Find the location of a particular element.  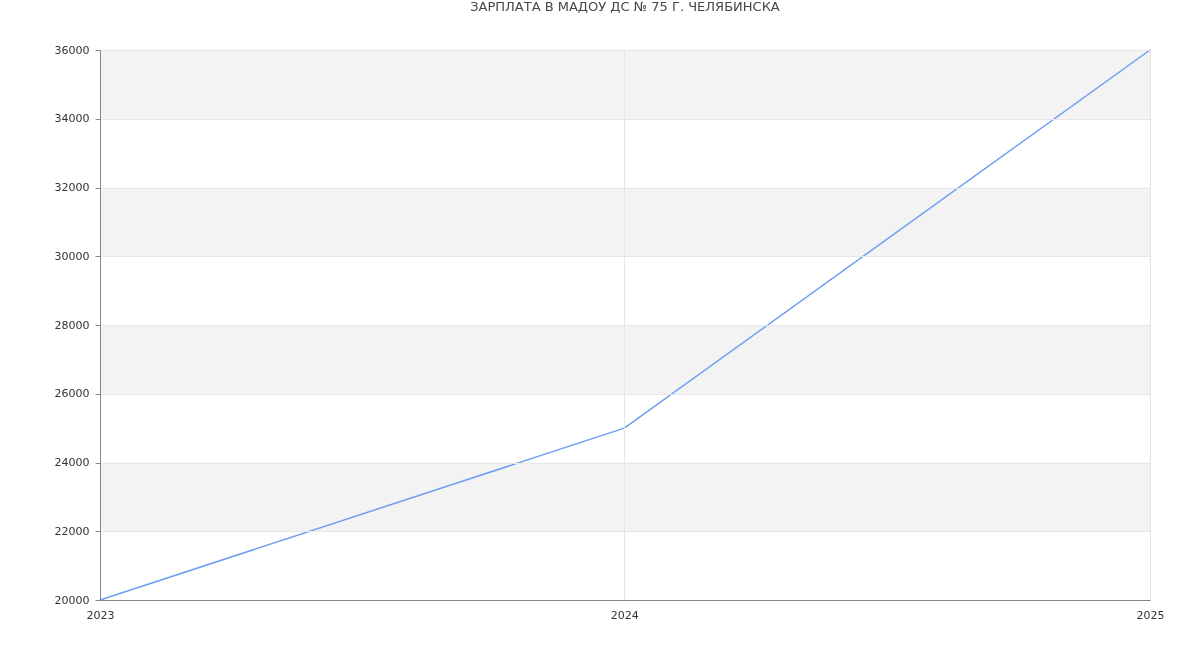

y-tick-label: 28000 is located at coordinates (72, 325).